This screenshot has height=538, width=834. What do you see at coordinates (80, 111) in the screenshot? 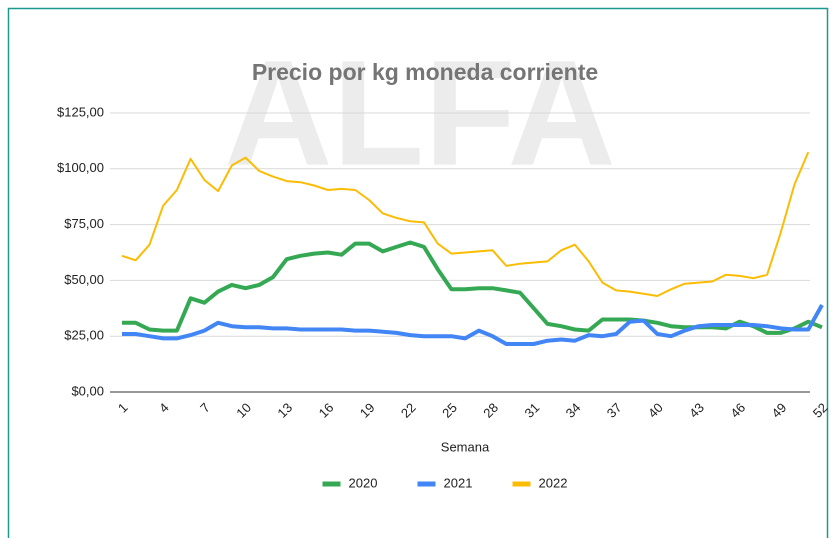
I see `y-tick-label: $125,00` at bounding box center [80, 111].